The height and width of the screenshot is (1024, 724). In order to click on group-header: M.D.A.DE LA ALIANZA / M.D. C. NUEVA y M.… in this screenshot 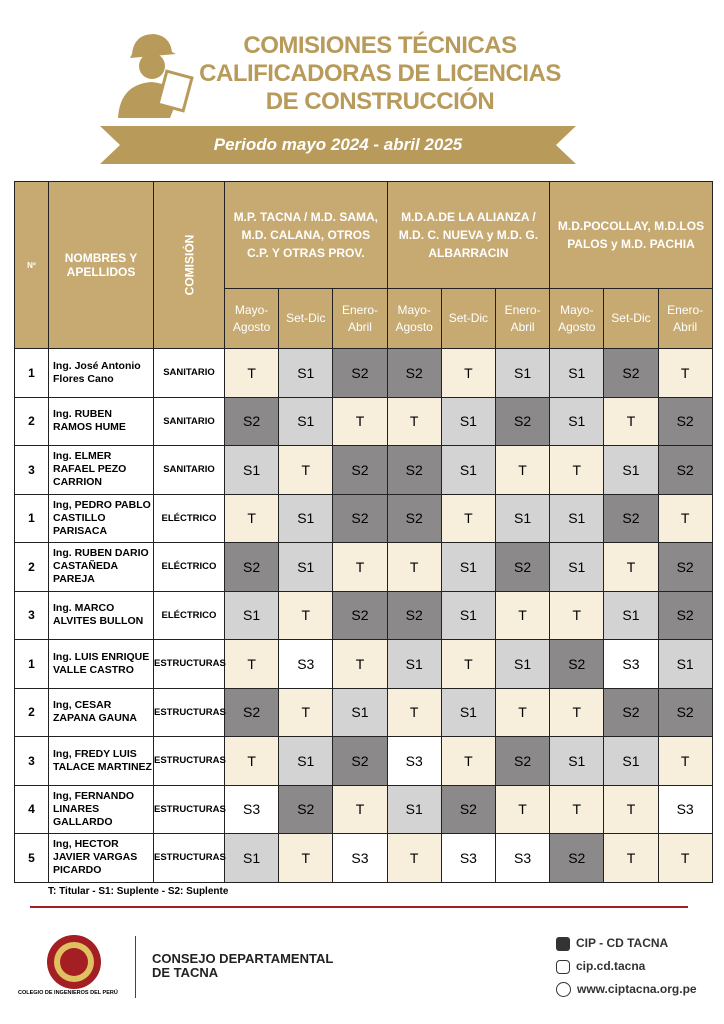, I will do `click(468, 235)`.